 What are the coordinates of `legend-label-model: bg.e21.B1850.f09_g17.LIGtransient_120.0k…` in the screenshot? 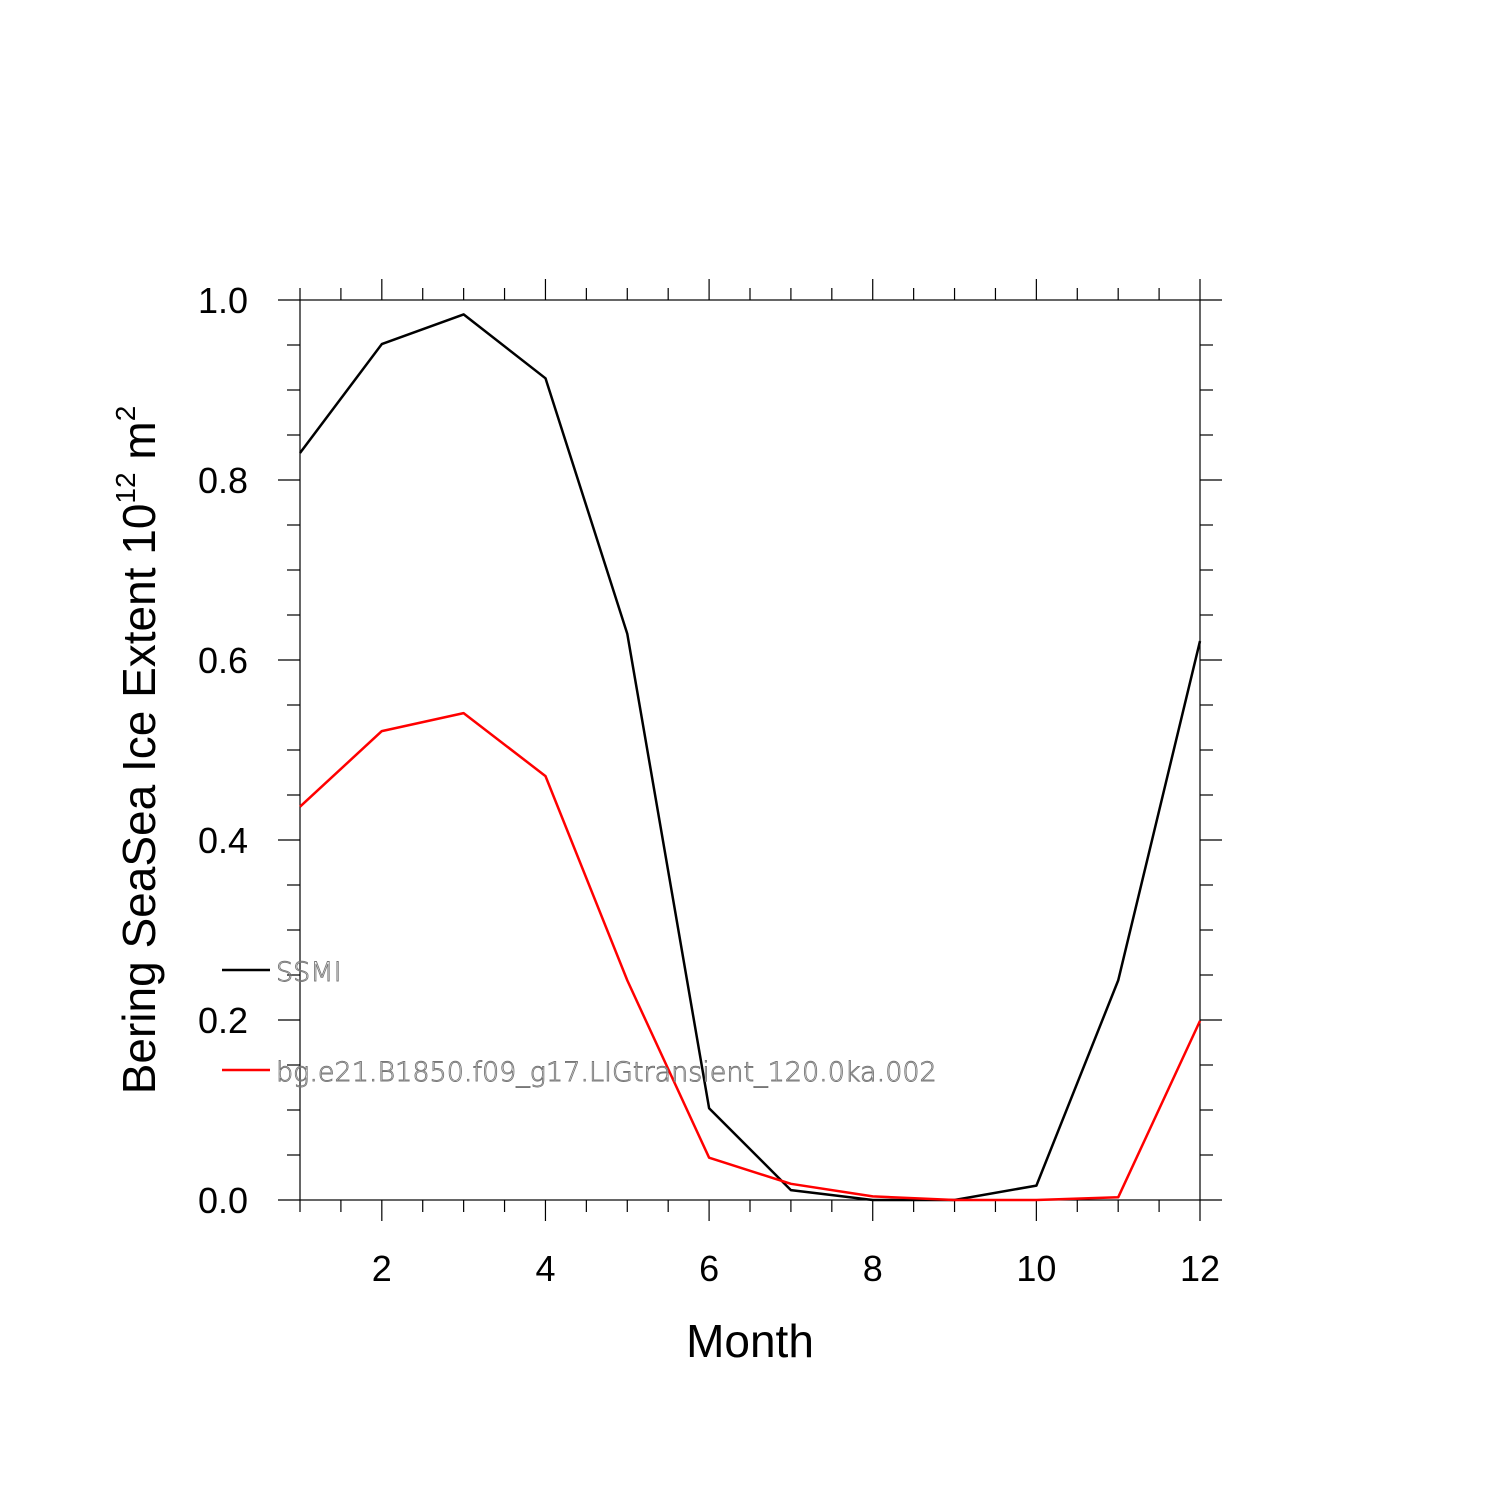 It's located at (606, 1072).